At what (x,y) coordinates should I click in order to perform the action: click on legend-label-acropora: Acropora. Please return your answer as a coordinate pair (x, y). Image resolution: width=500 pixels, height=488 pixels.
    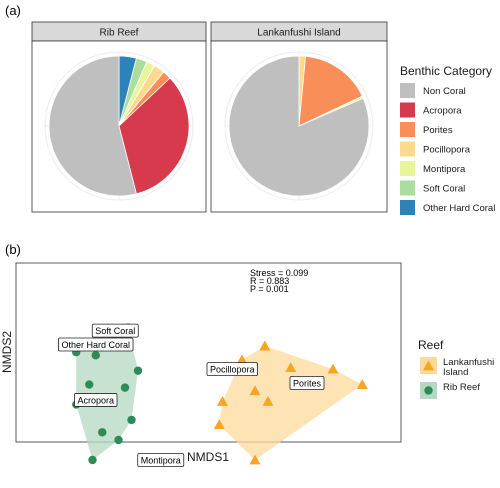
    Looking at the image, I should click on (442, 111).